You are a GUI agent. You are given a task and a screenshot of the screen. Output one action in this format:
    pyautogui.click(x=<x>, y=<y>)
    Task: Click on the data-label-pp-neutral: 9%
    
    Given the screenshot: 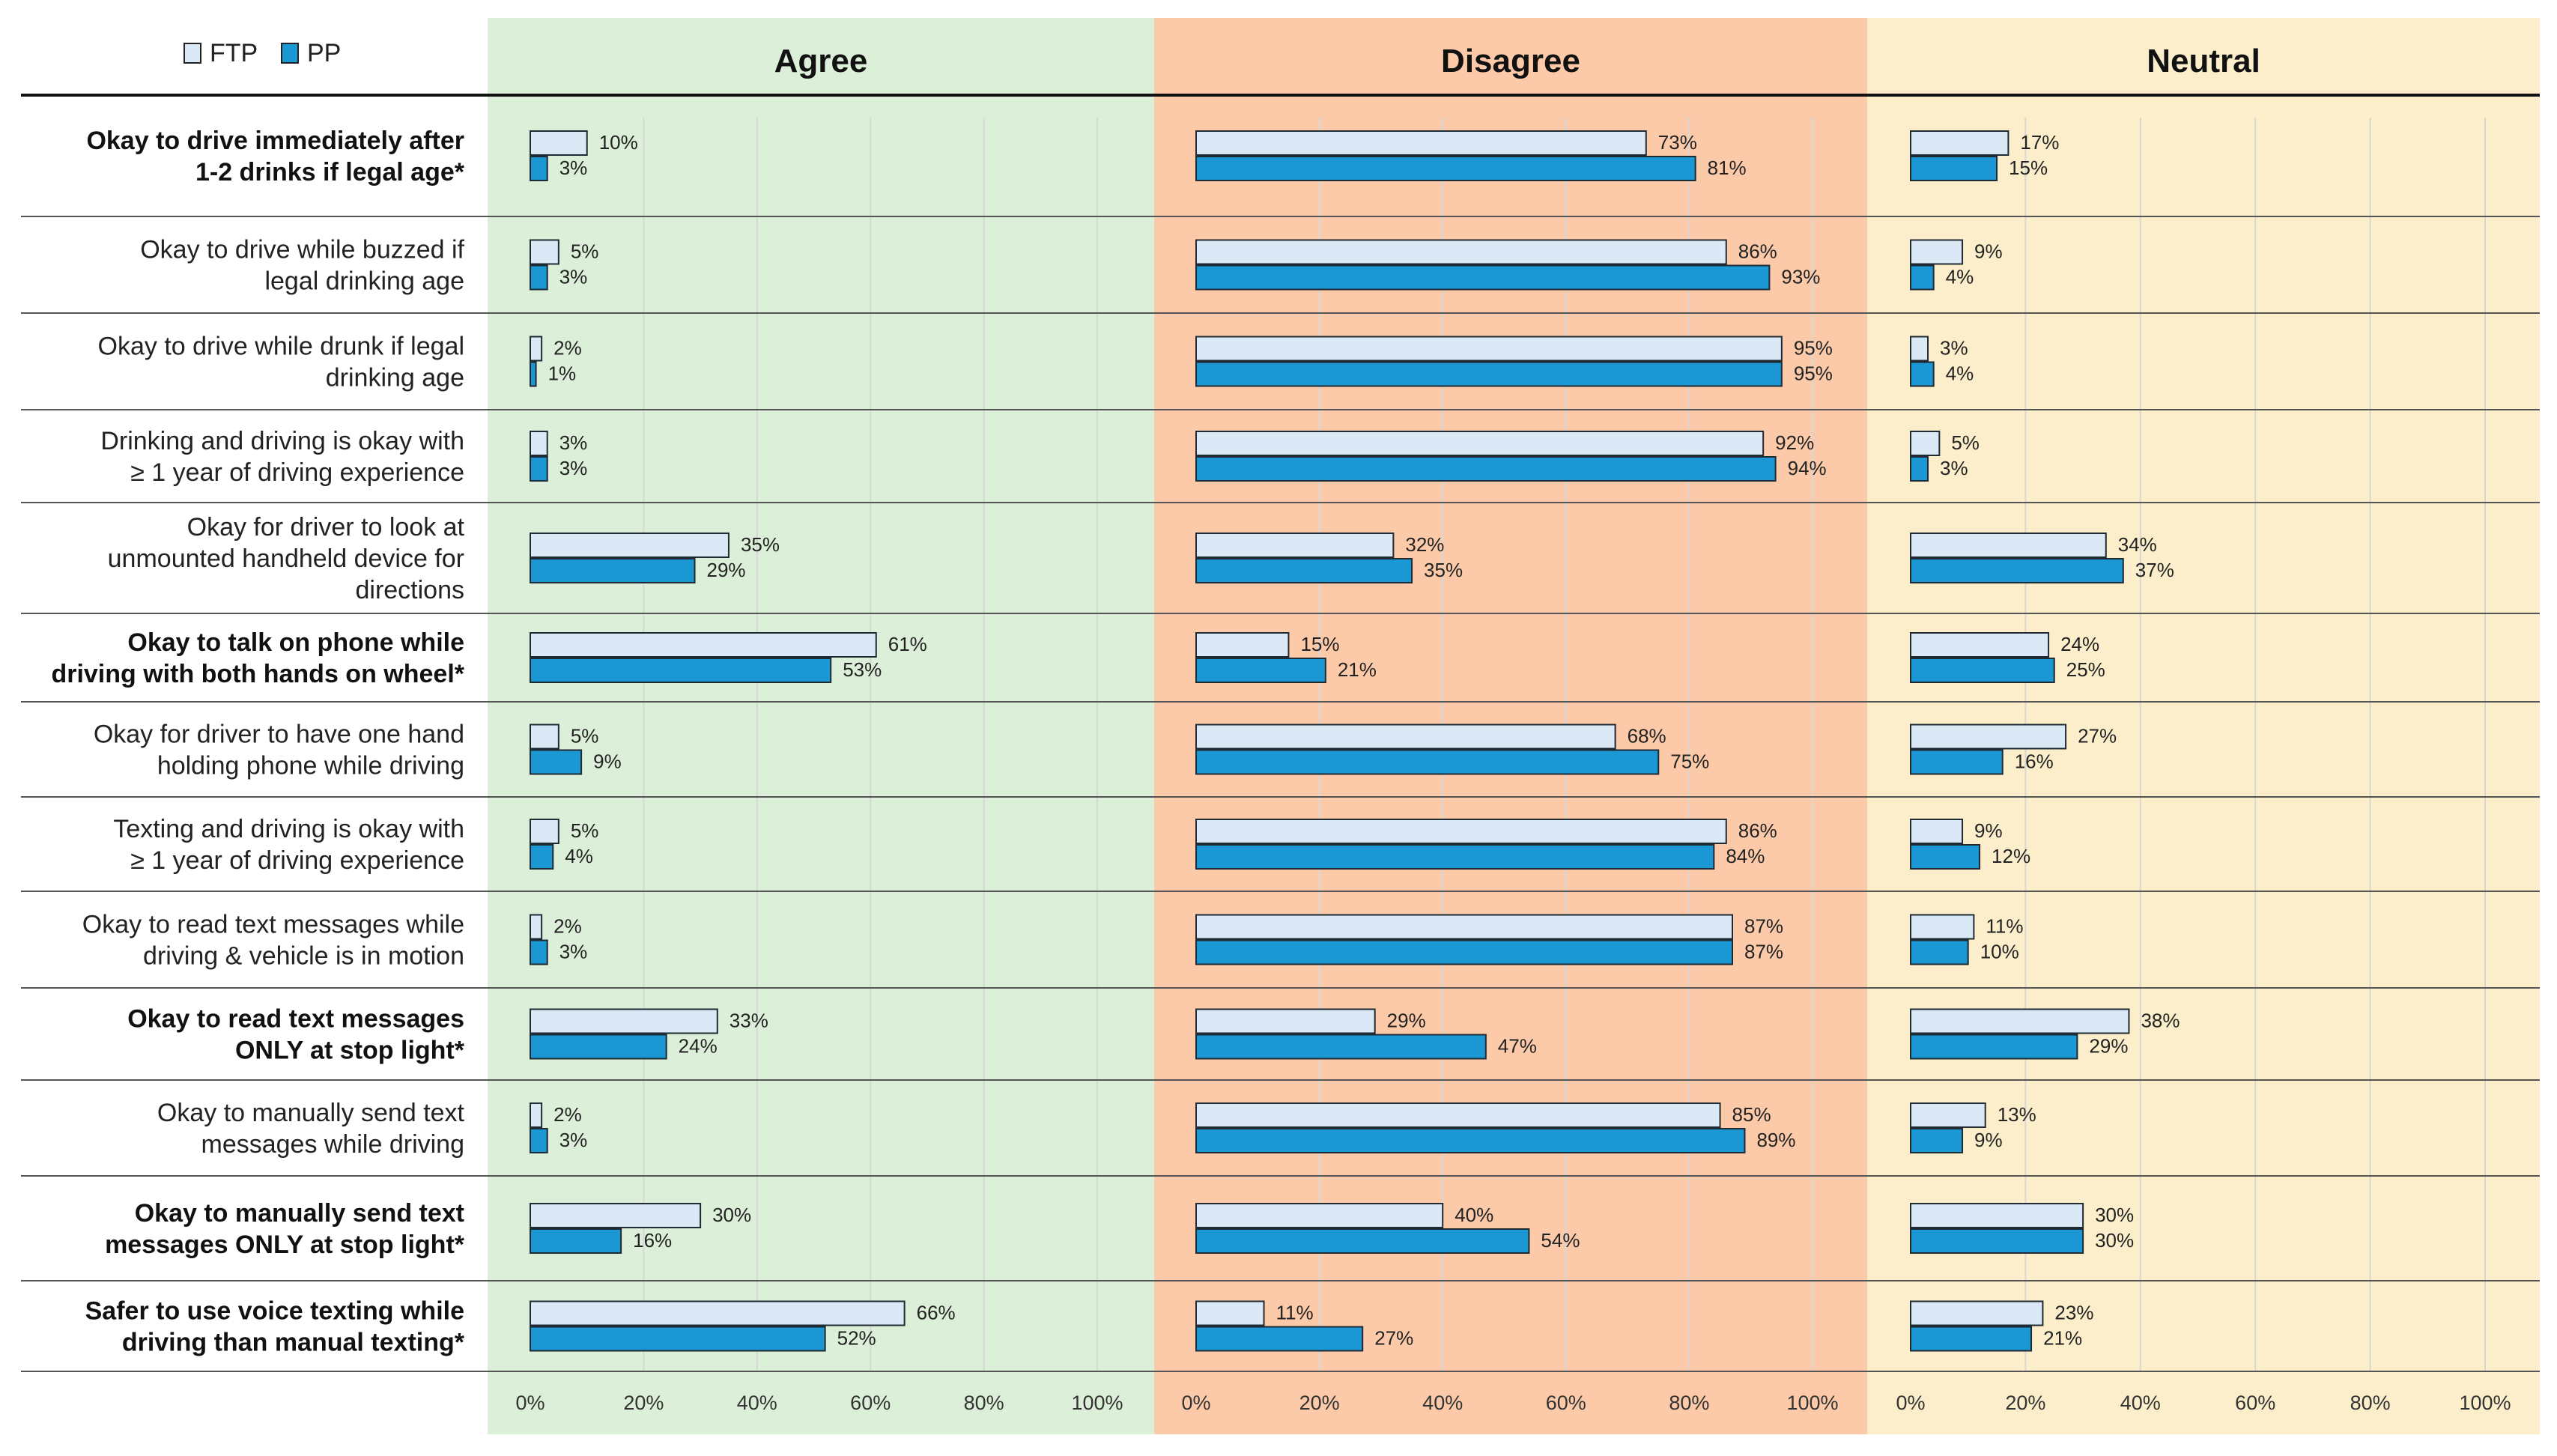 What is the action you would take?
    pyautogui.click(x=1988, y=1140)
    